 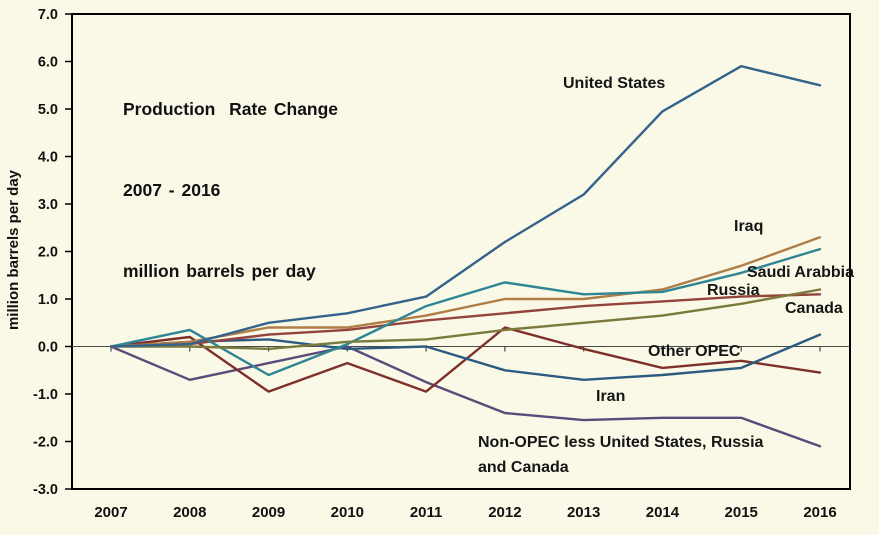 What do you see at coordinates (48, 158) in the screenshot?
I see `y-tick-label: 4.0` at bounding box center [48, 158].